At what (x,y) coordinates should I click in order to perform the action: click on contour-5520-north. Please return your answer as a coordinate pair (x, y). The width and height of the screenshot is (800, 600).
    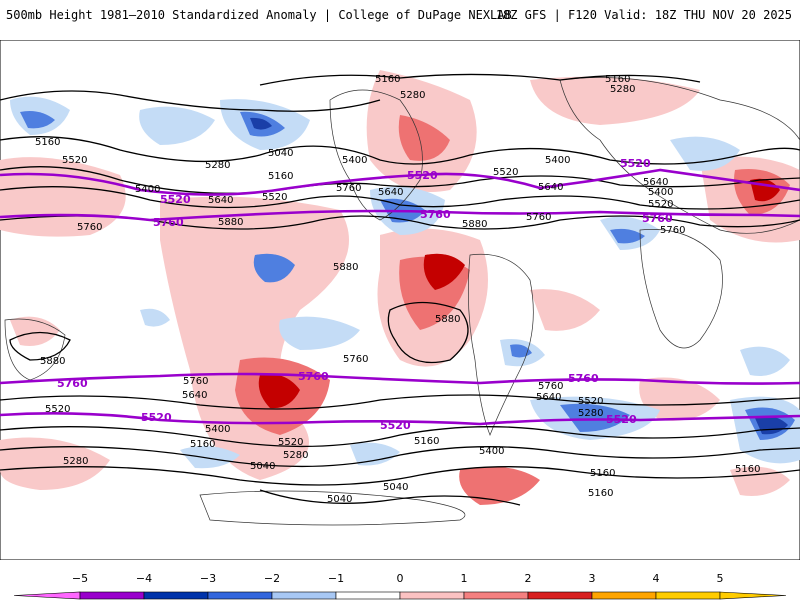
    Looking at the image, I should click on (400, 180).